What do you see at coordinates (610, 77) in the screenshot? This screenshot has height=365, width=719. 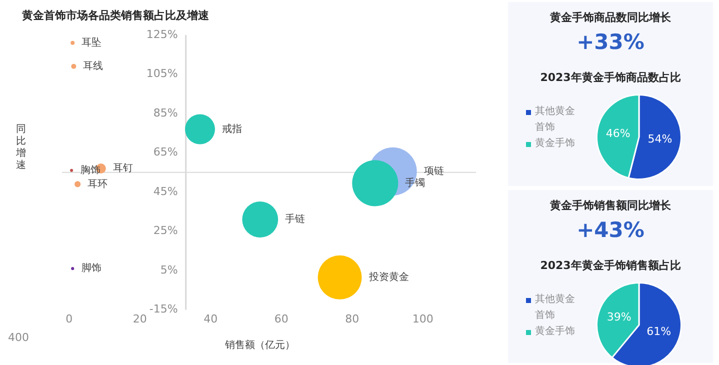 I see `chart-title: 2023年黄金手饰商品数占比` at bounding box center [610, 77].